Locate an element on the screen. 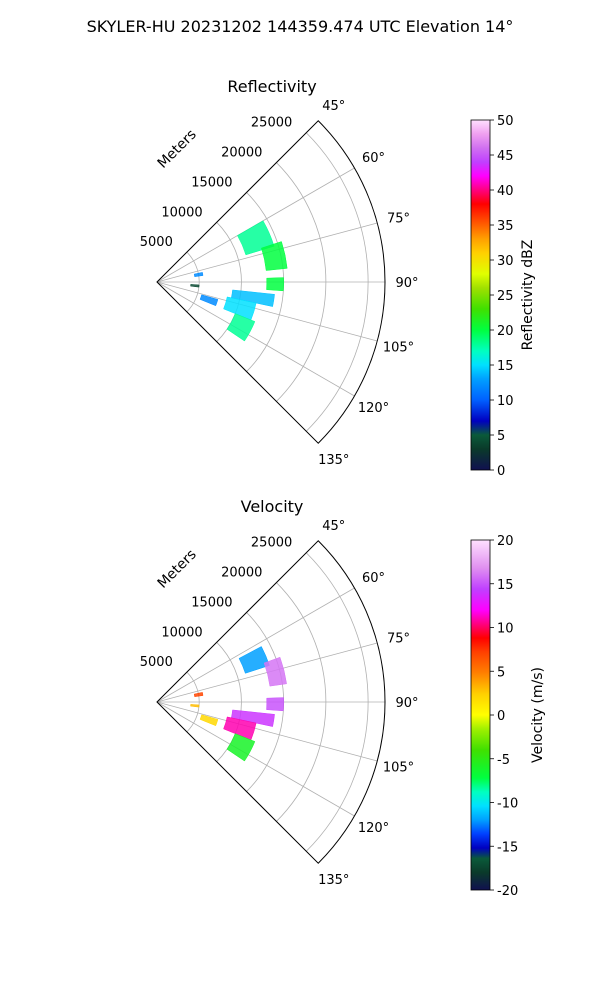 This screenshot has width=600, height=1000. reflectivity-colorbar: 0 5 10 15 20 25 30 35 40 45 50 is located at coordinates (492, 296).